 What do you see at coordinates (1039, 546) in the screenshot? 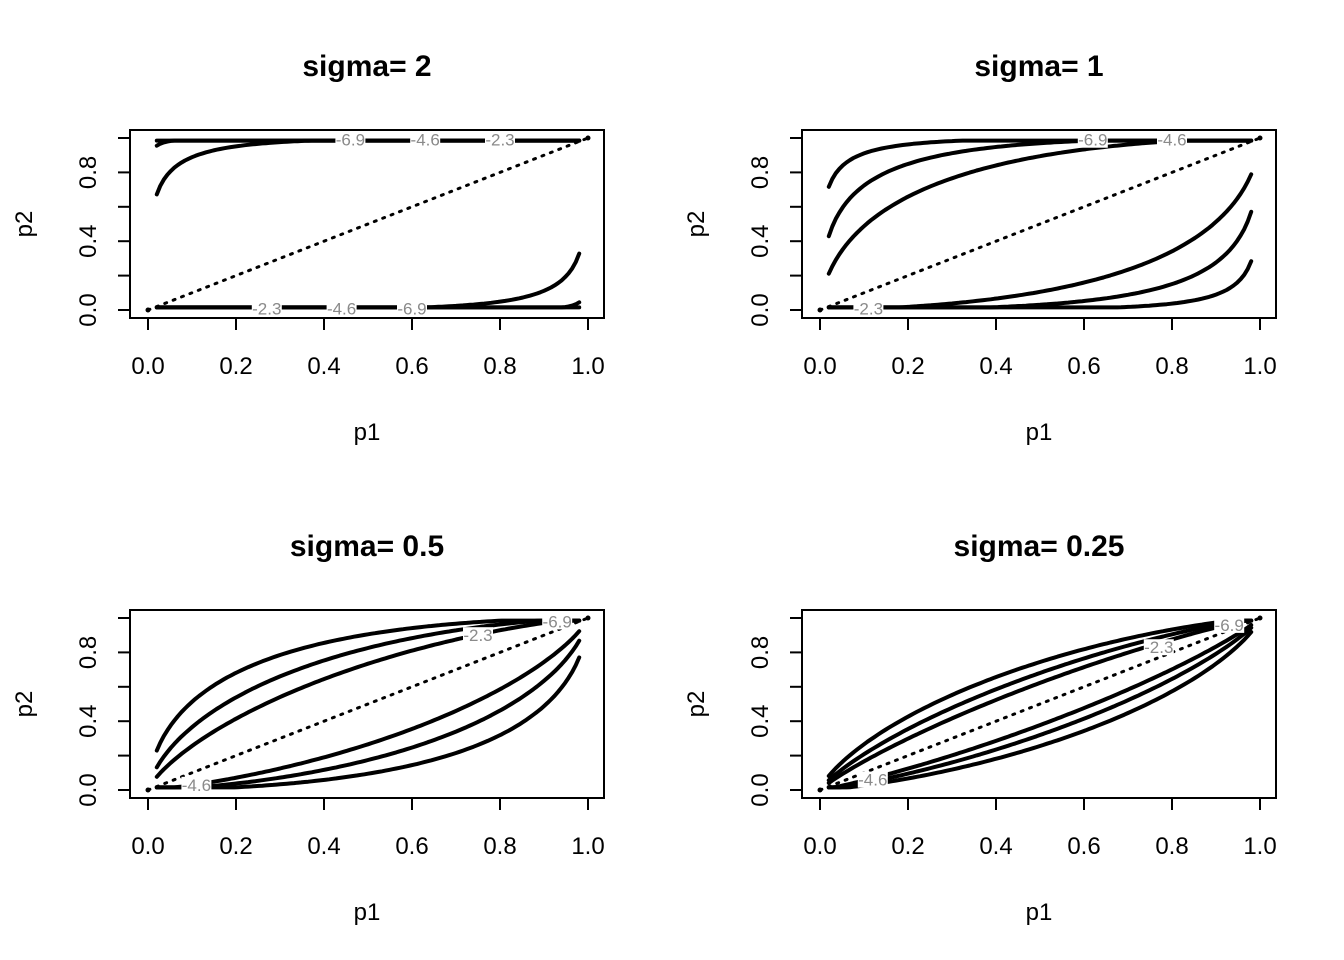
I see `panel-title: sigma= 0.25` at bounding box center [1039, 546].